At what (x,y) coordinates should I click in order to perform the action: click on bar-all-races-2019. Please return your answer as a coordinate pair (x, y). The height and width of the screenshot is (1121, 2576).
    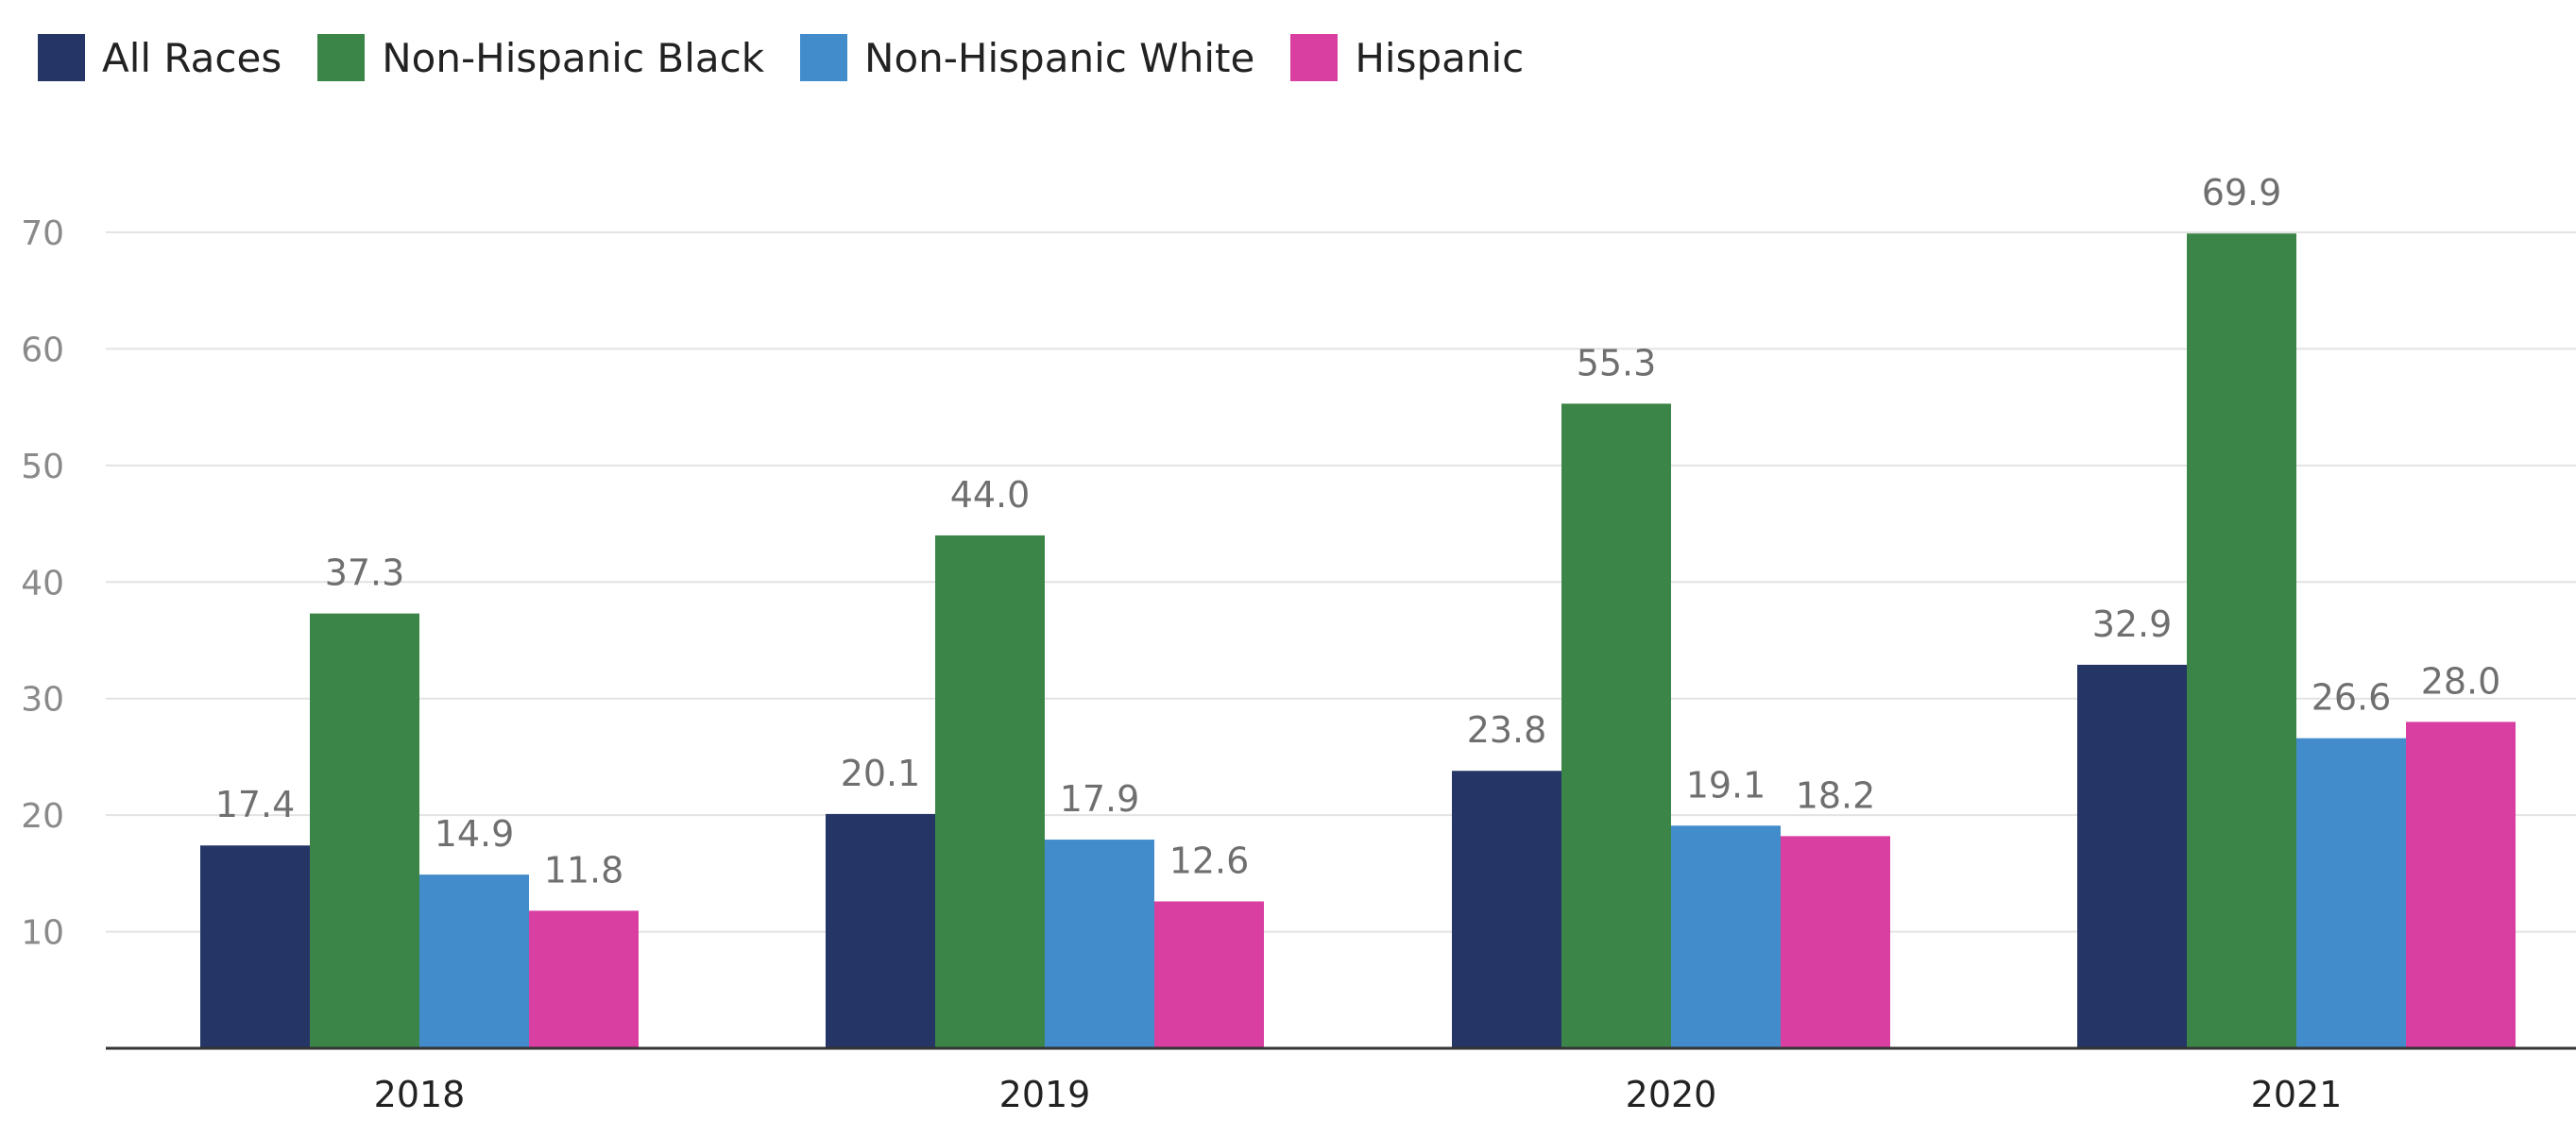
    Looking at the image, I should click on (880, 930).